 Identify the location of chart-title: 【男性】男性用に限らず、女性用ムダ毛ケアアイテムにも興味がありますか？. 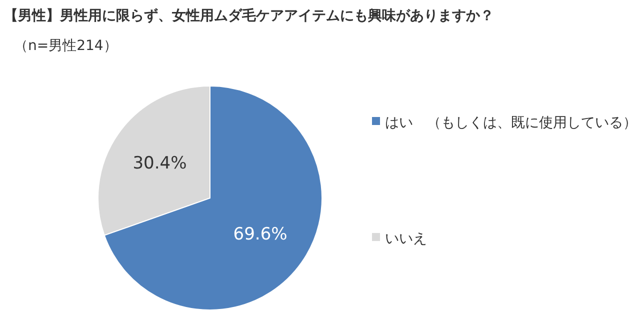
(249, 15).